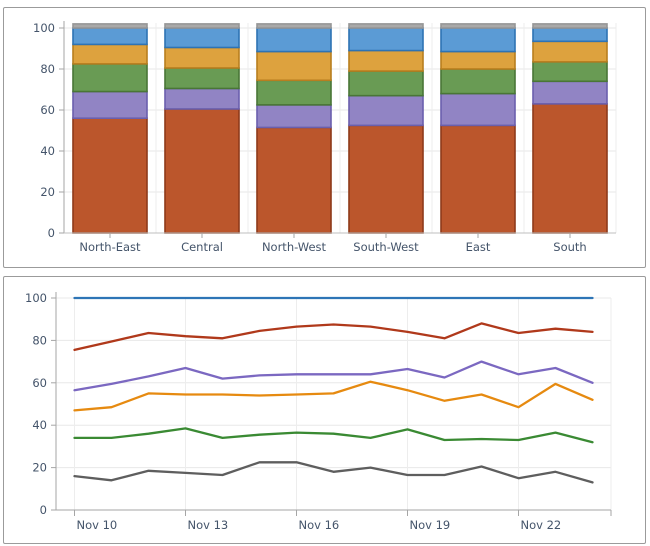  I want to click on line-x-tick-label: Nov 10, so click(97, 525).